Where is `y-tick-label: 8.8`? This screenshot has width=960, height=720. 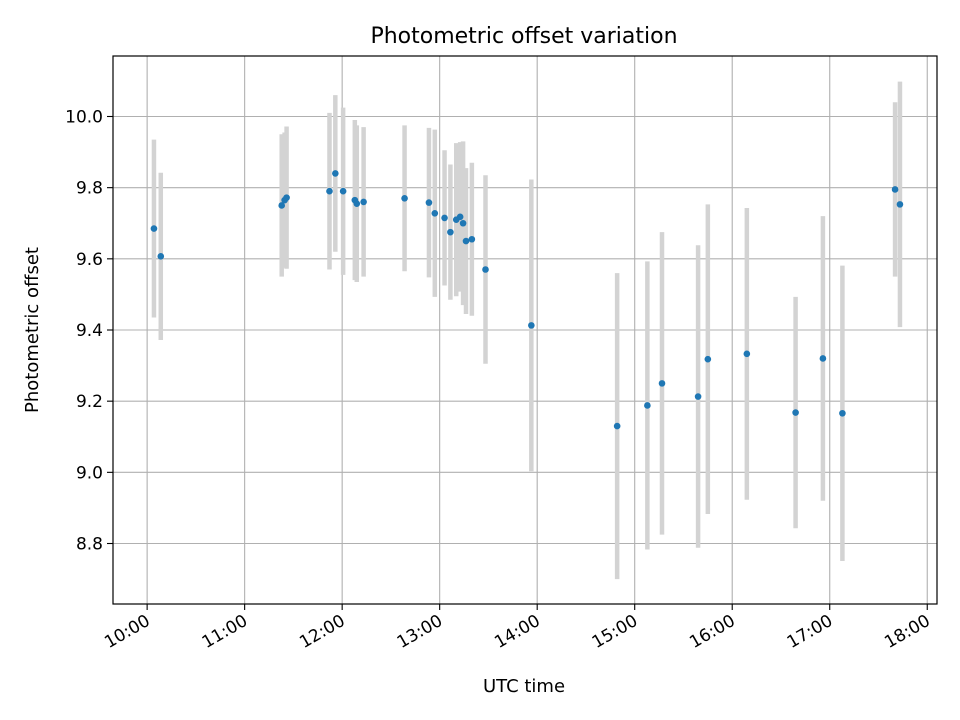
y-tick-label: 8.8 is located at coordinates (89, 545).